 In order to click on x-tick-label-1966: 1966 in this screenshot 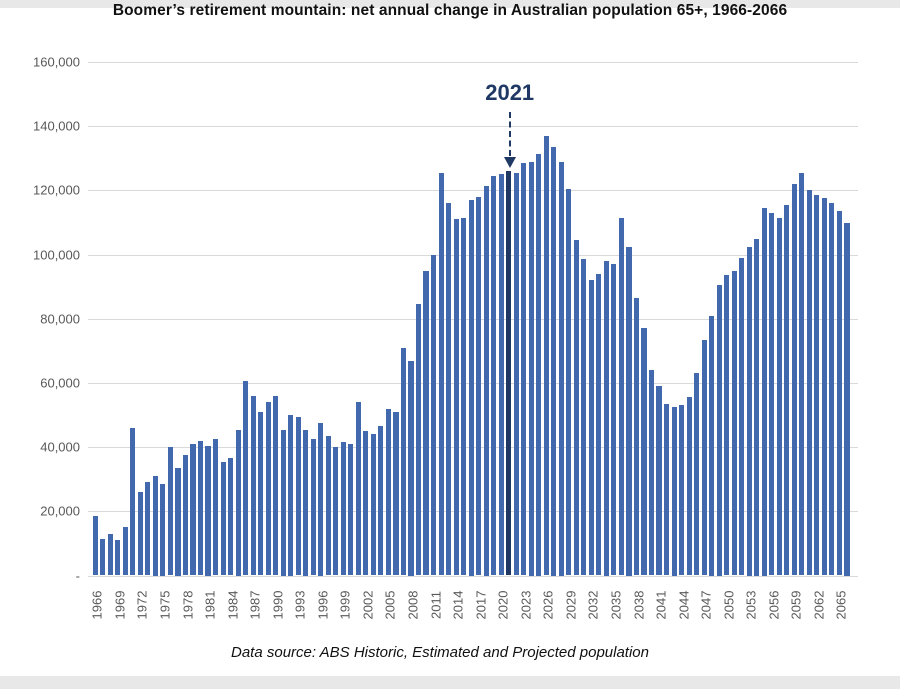, I will do `click(97, 605)`.